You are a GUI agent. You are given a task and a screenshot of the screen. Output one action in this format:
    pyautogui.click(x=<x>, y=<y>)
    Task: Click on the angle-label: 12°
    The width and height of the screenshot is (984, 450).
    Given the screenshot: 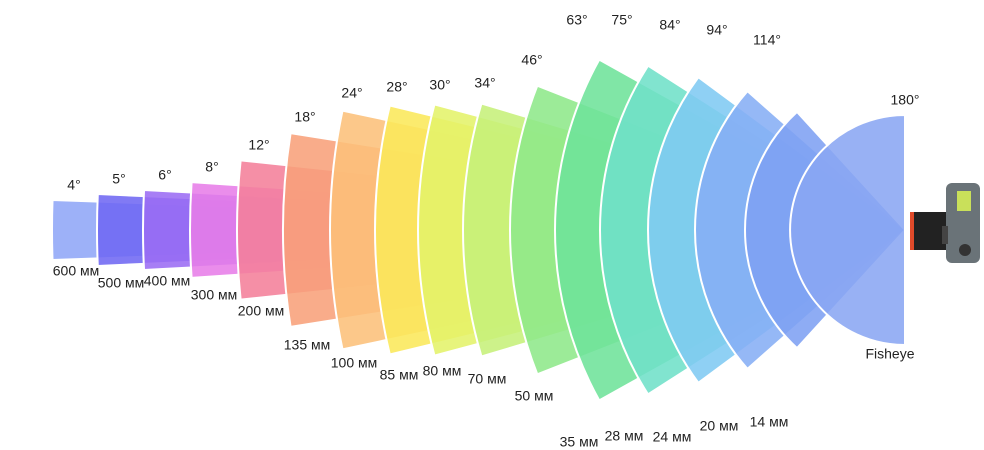 What is the action you would take?
    pyautogui.click(x=258, y=145)
    